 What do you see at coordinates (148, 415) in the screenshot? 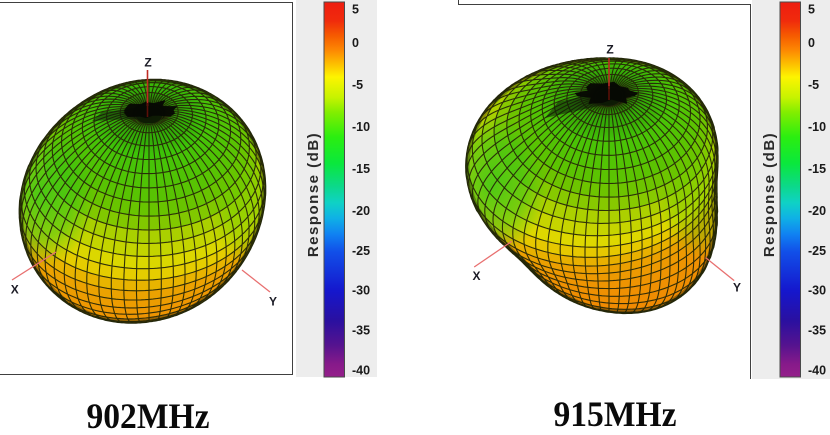
I see `svg-text: 902MHz` at bounding box center [148, 415].